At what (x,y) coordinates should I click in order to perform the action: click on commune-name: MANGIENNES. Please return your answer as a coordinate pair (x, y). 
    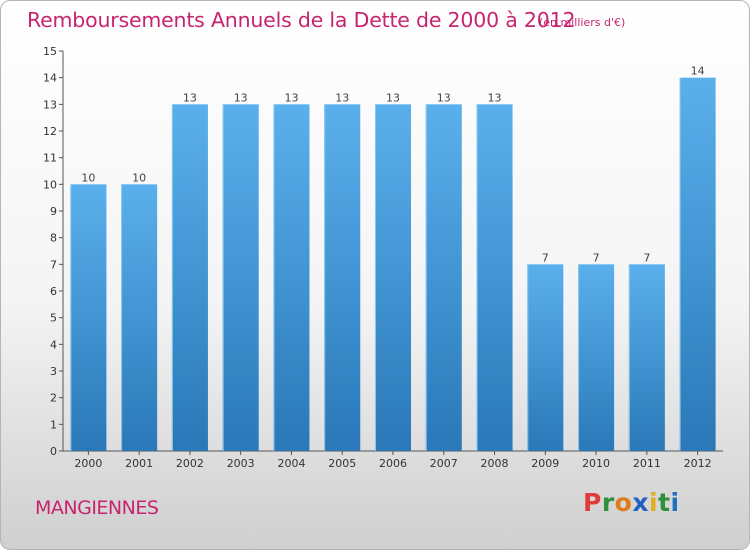
    Looking at the image, I should click on (97, 508).